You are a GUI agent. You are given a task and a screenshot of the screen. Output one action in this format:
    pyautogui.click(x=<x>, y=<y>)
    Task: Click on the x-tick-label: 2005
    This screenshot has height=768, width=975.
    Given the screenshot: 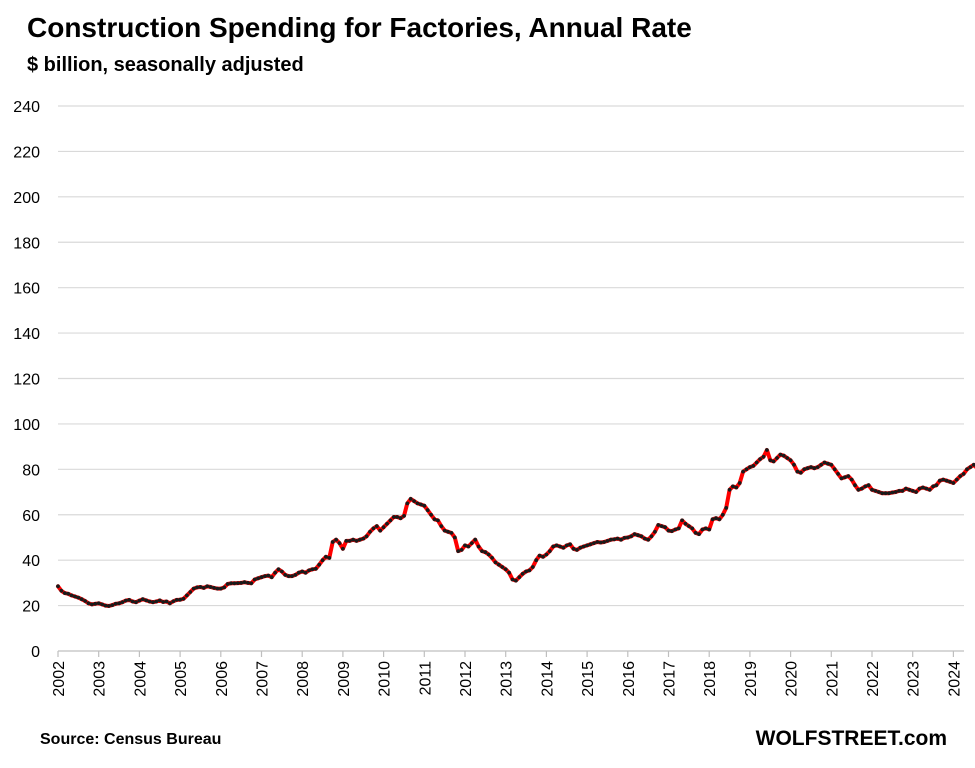 What is the action you would take?
    pyautogui.click(x=181, y=679)
    